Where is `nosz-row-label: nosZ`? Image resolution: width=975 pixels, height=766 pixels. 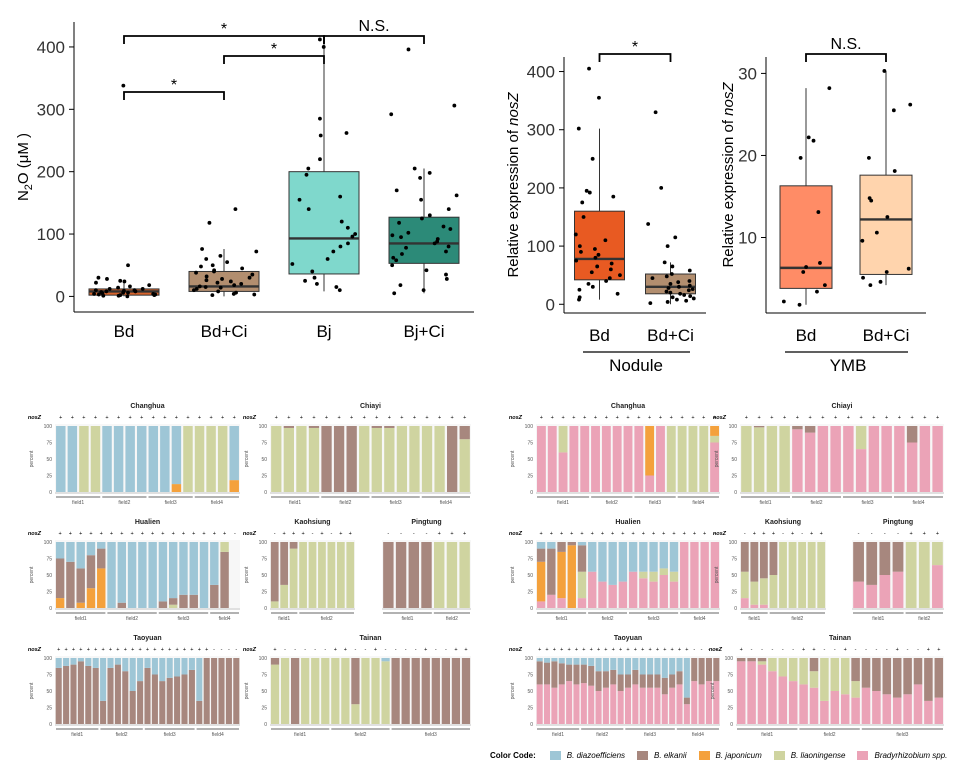 nosz-row-label: nosZ is located at coordinates (516, 418).